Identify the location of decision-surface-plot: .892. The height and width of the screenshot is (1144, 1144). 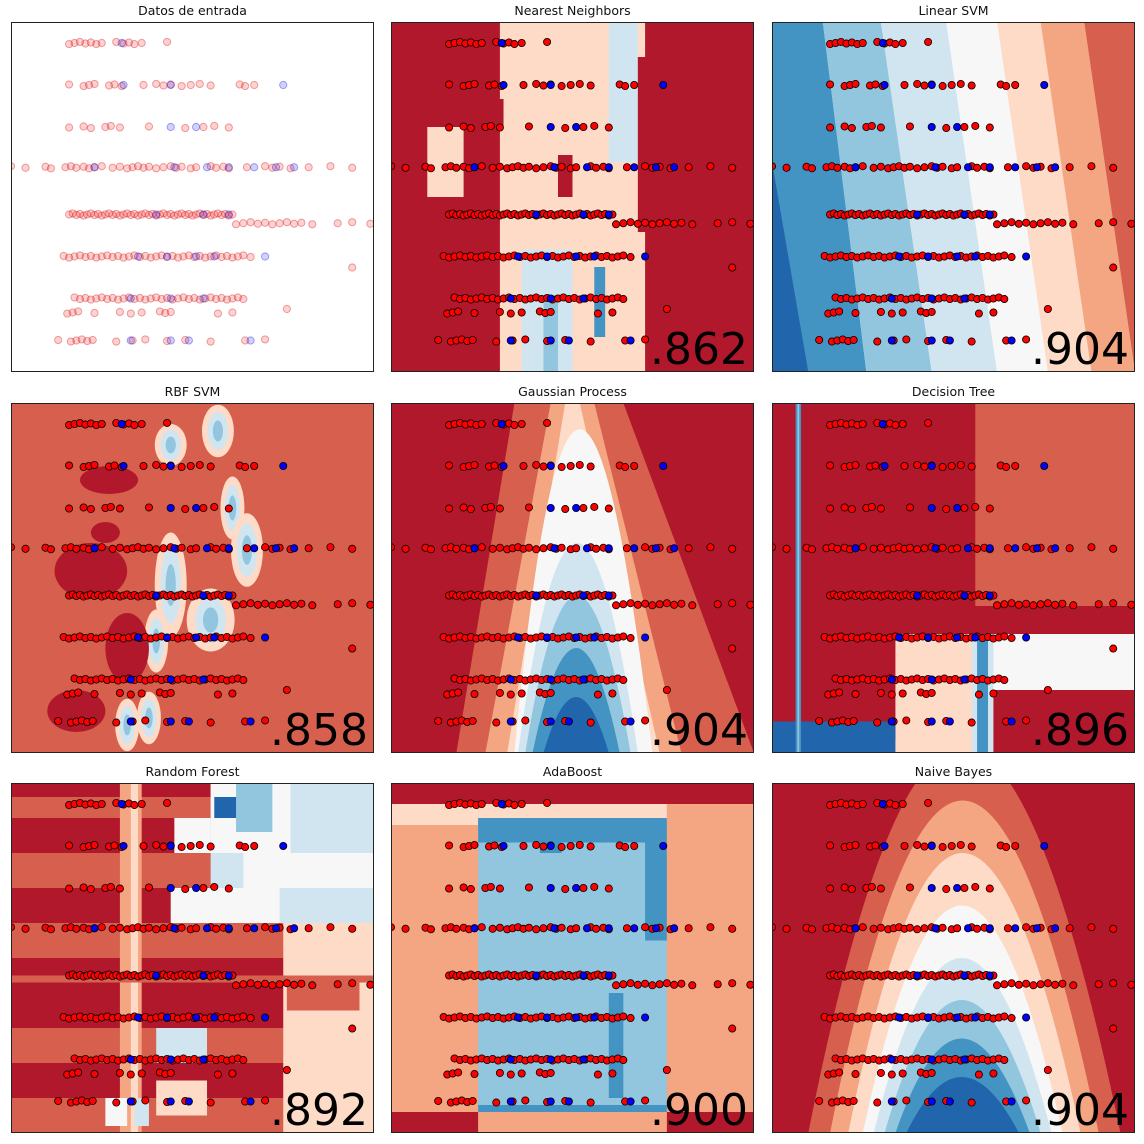
(192, 958).